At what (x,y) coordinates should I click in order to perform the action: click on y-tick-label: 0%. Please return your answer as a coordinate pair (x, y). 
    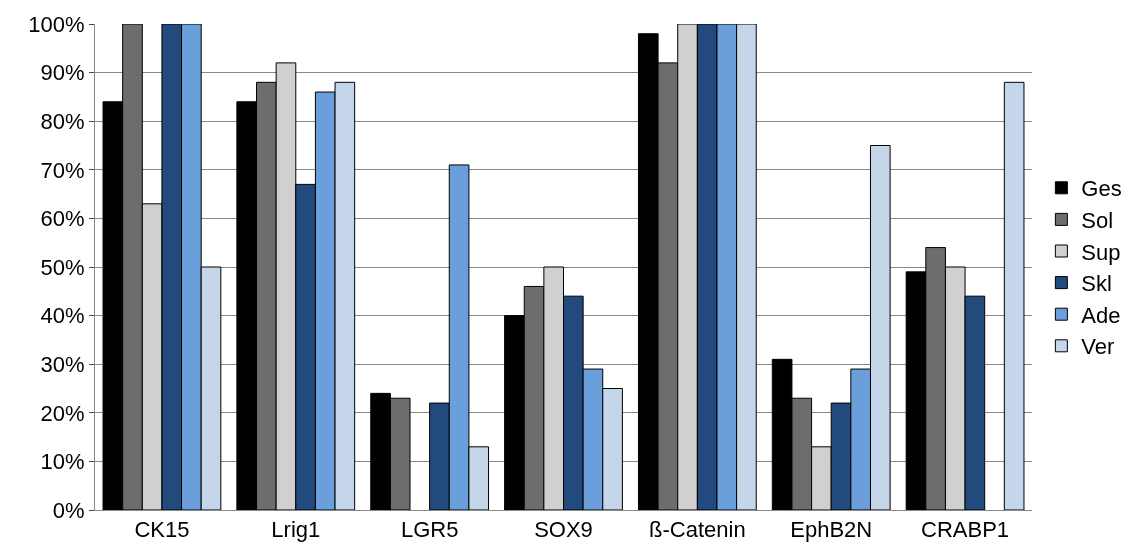
    Looking at the image, I should click on (68, 510).